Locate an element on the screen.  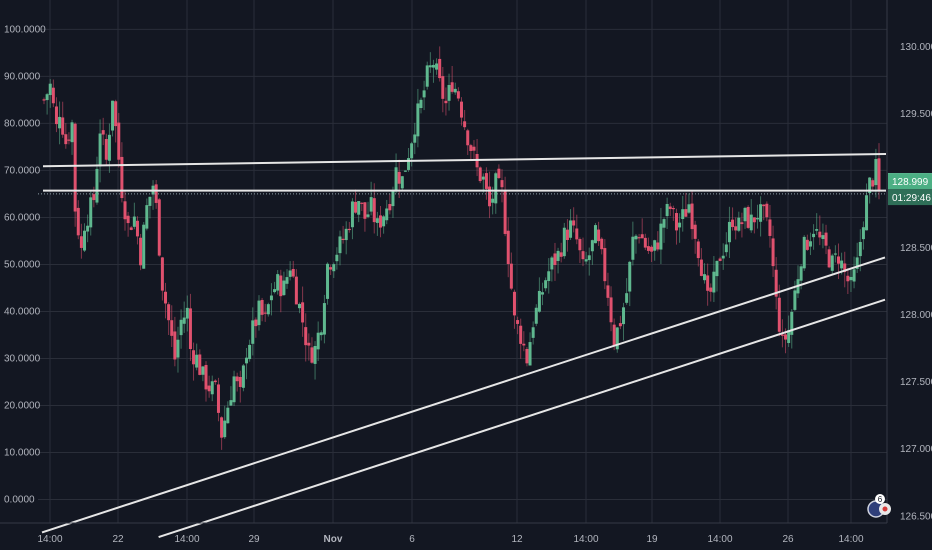
left-axis-tick: 70.0000 is located at coordinates (22, 170).